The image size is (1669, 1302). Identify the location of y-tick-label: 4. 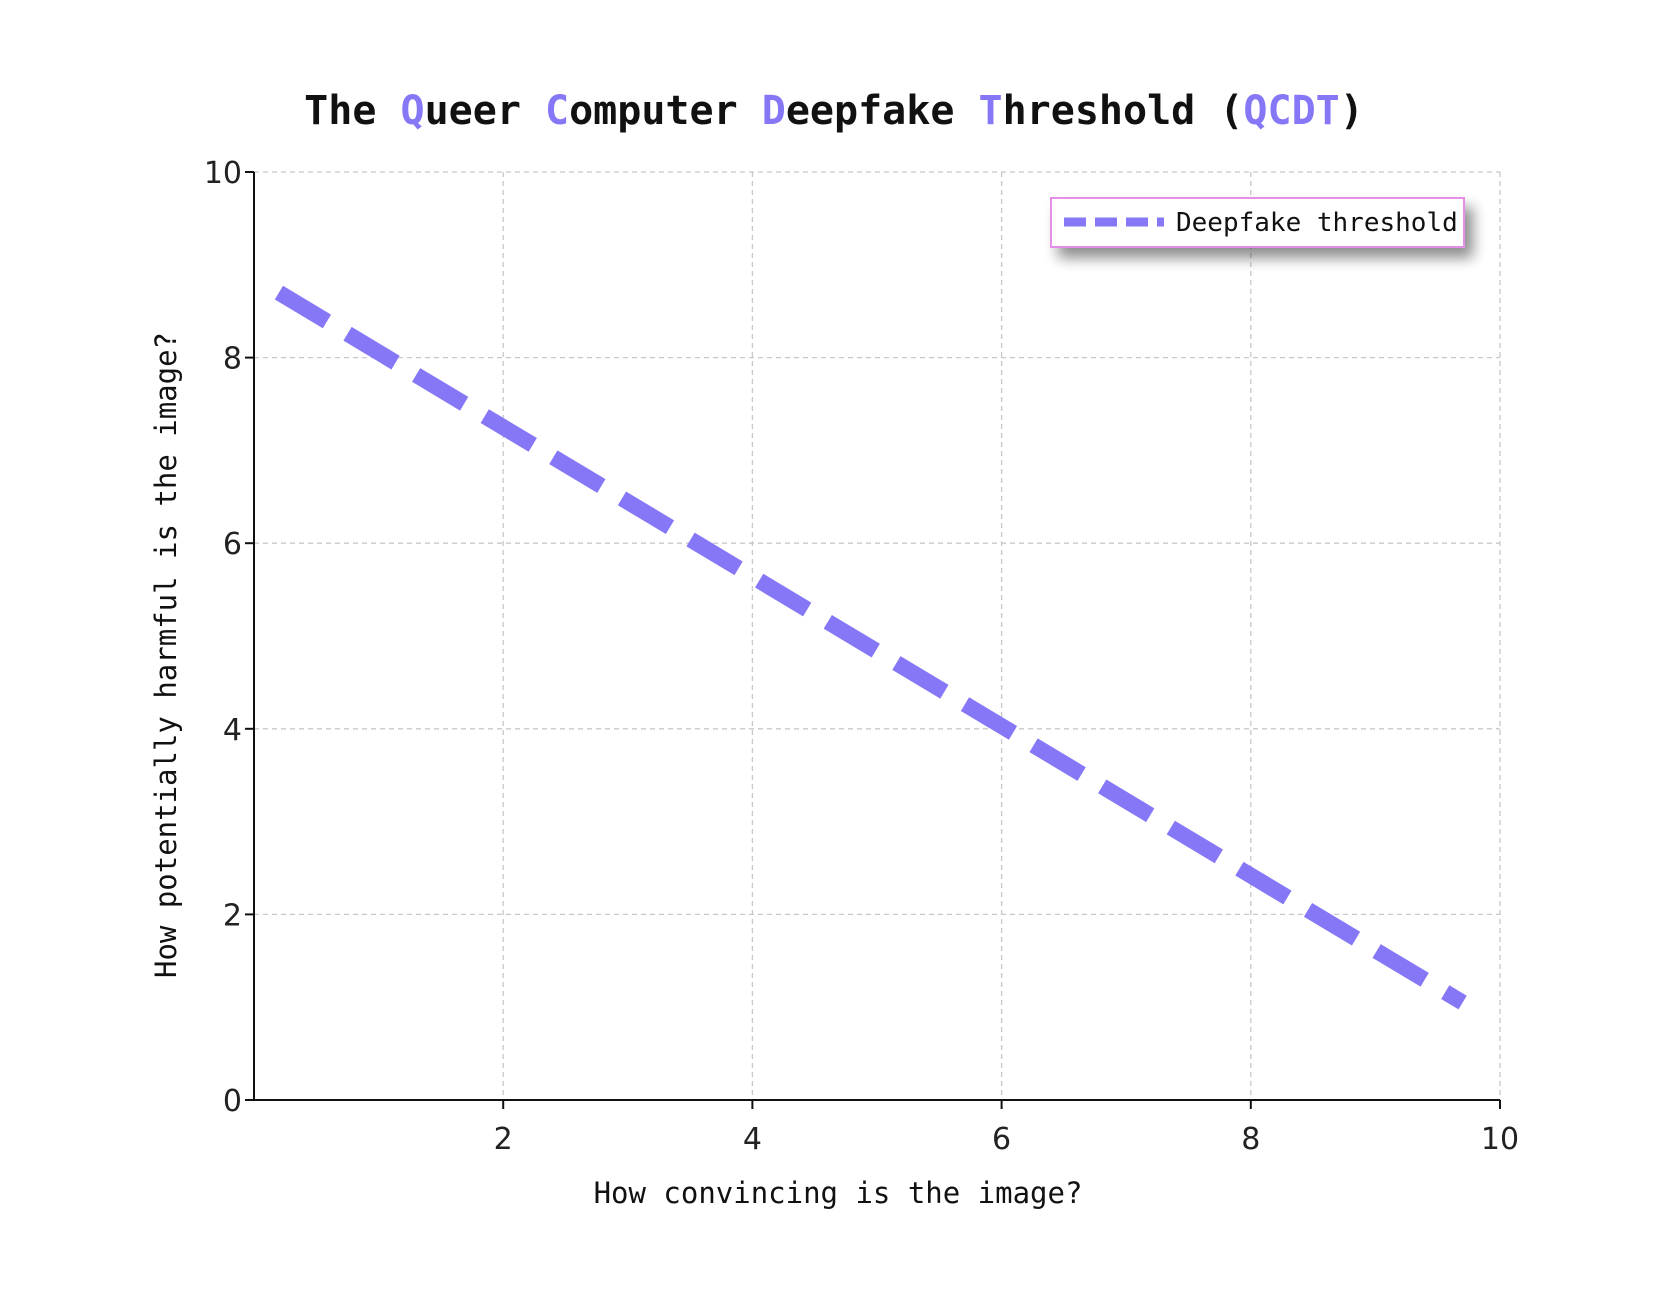
(232, 730).